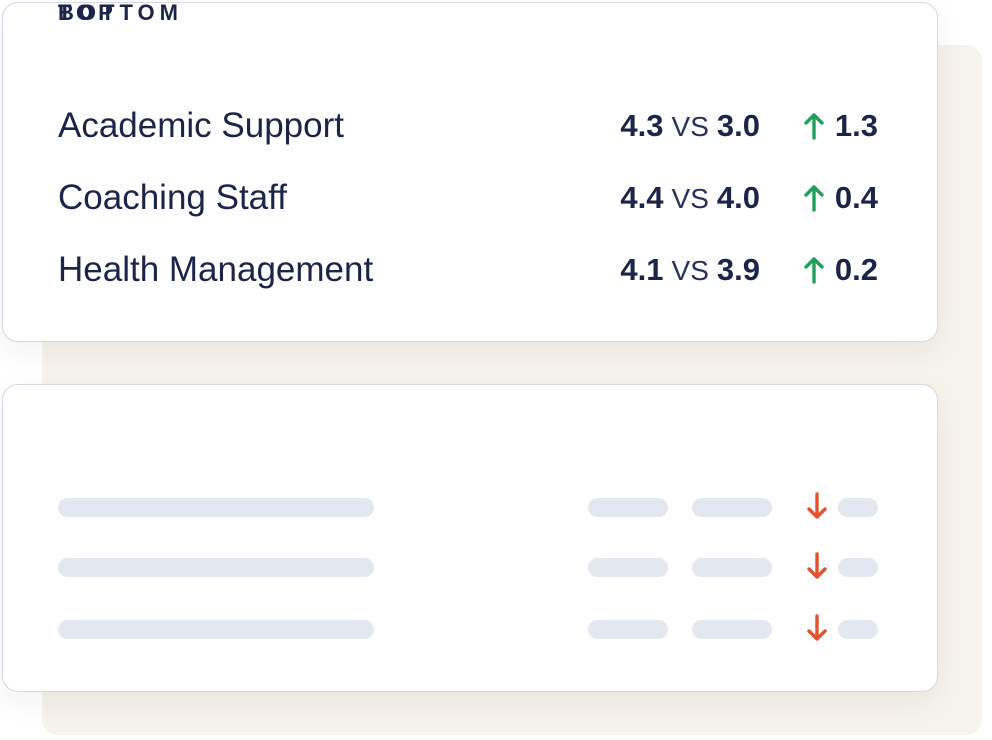 Image resolution: width=992 pixels, height=740 pixels. What do you see at coordinates (738, 197) in the screenshot?
I see `previous-score: 4.0` at bounding box center [738, 197].